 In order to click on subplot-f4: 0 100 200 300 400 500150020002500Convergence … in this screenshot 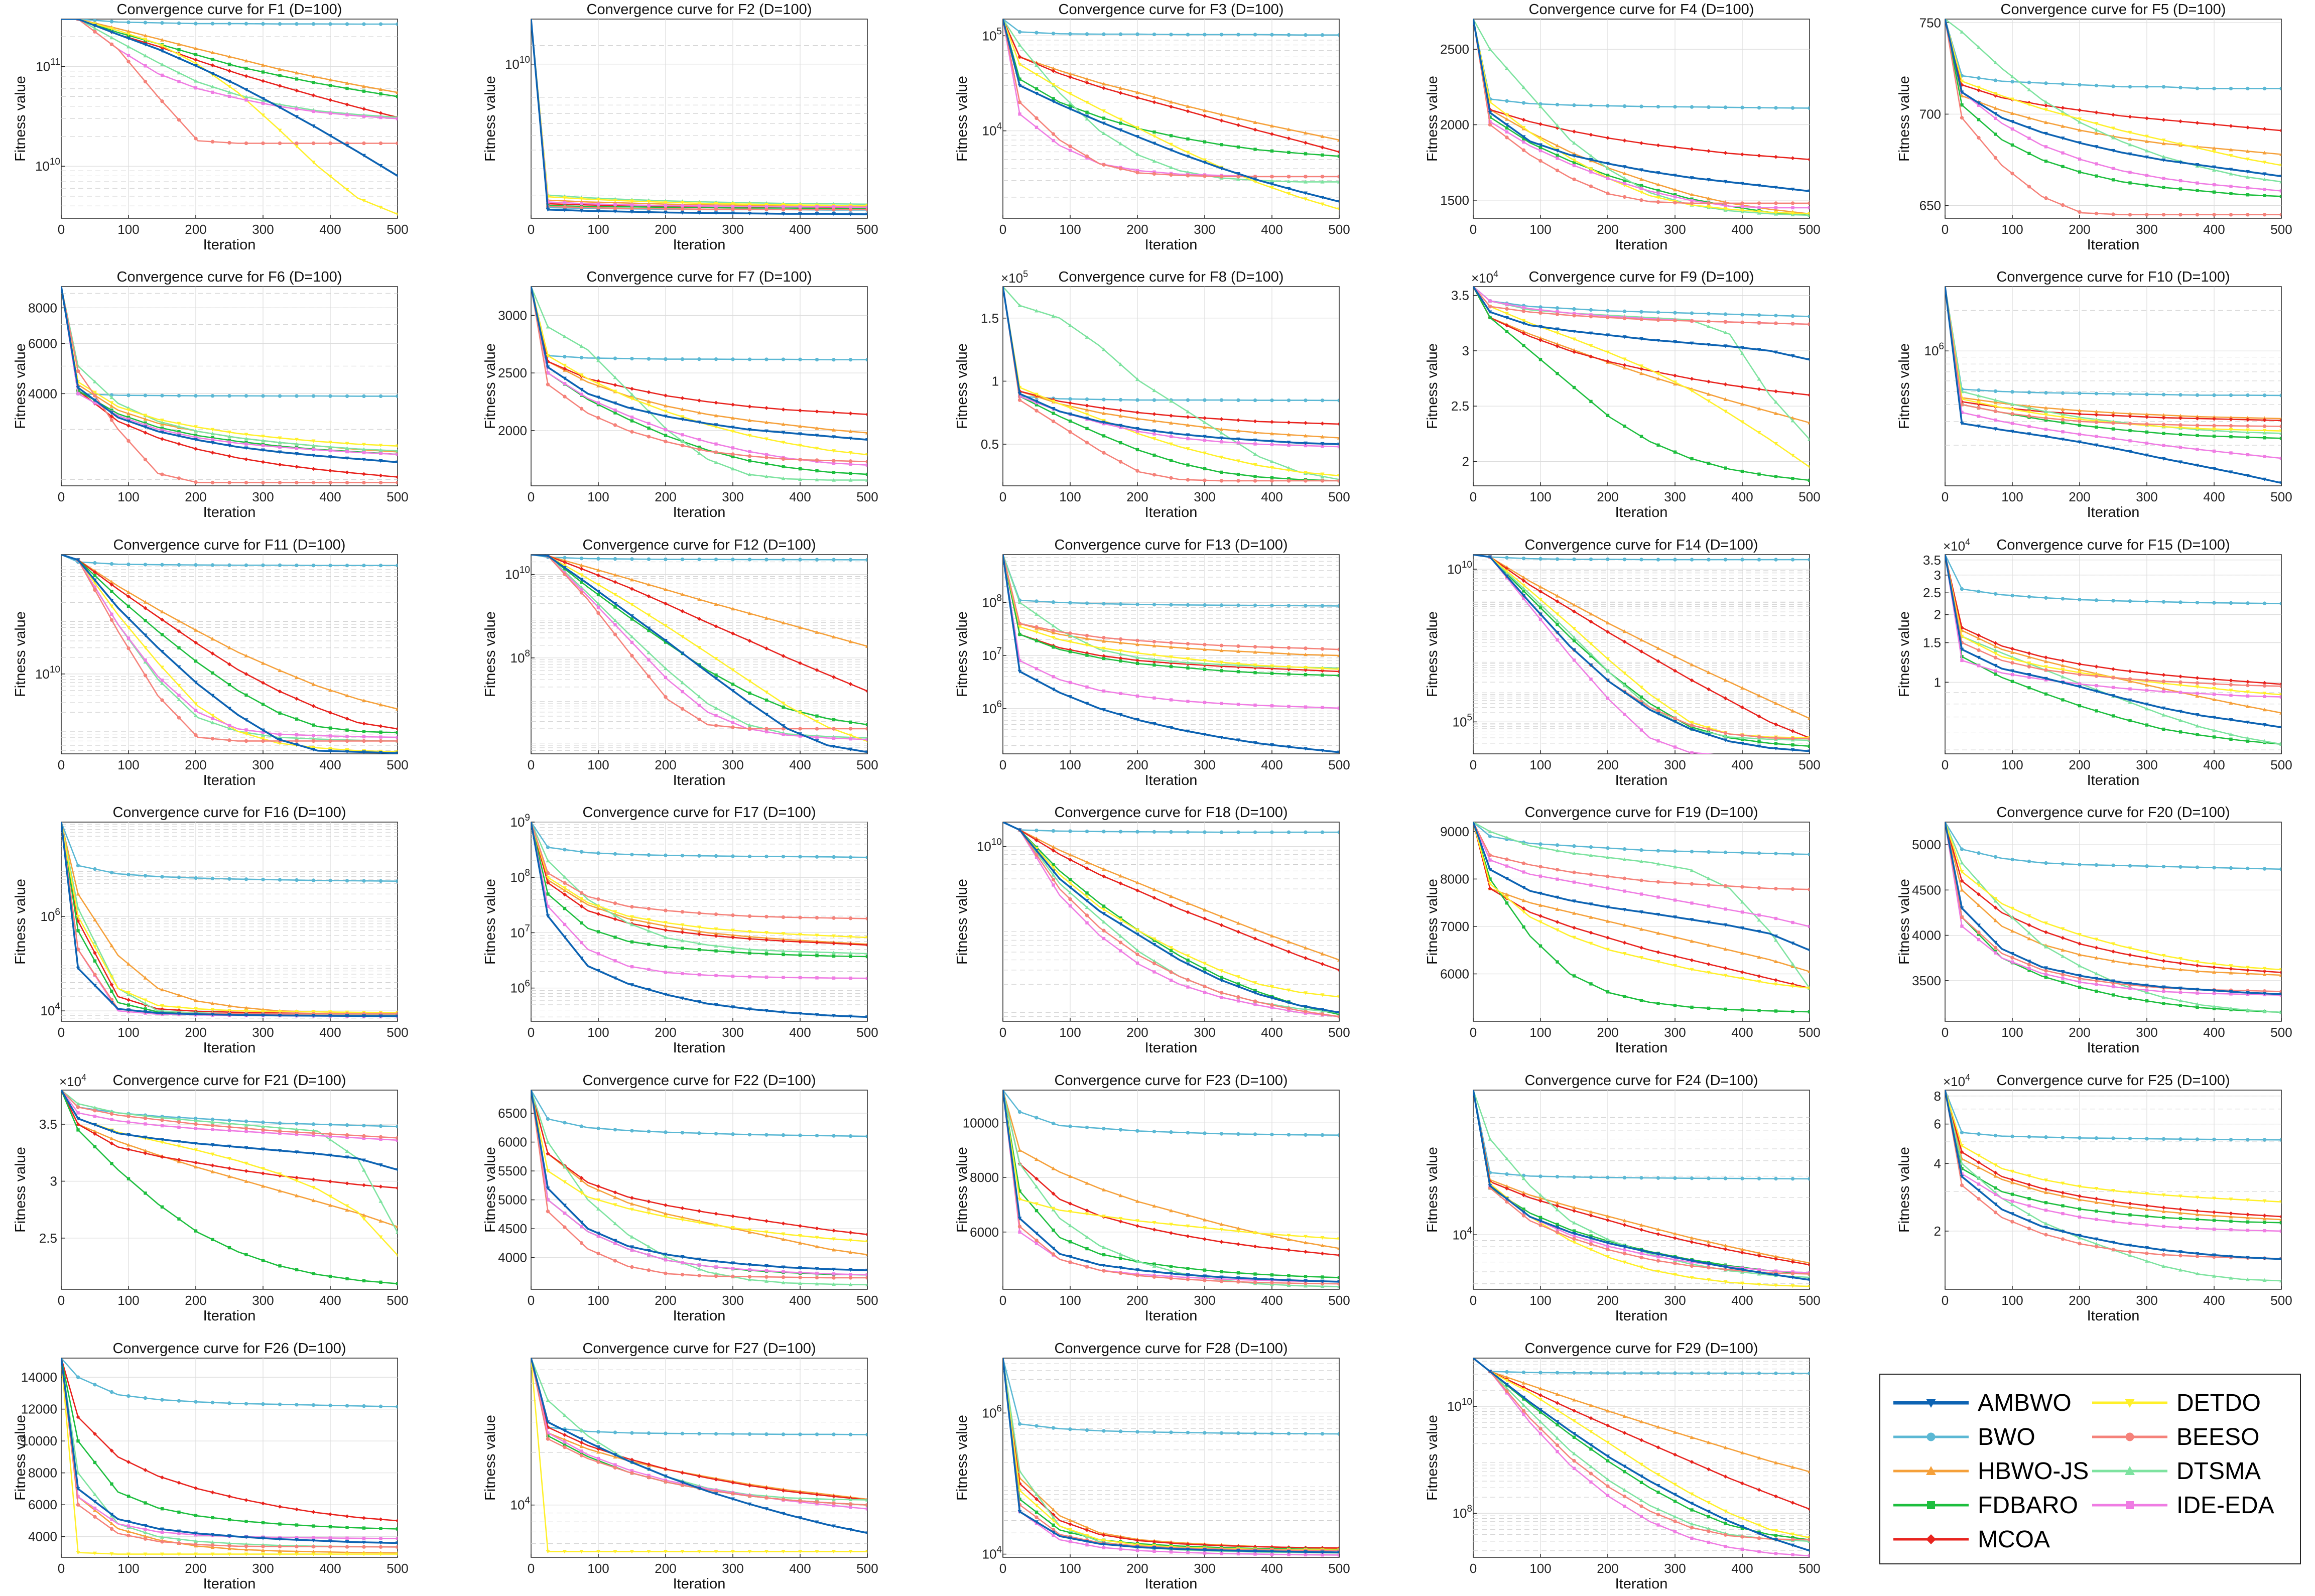, I will do `click(1623, 127)`.